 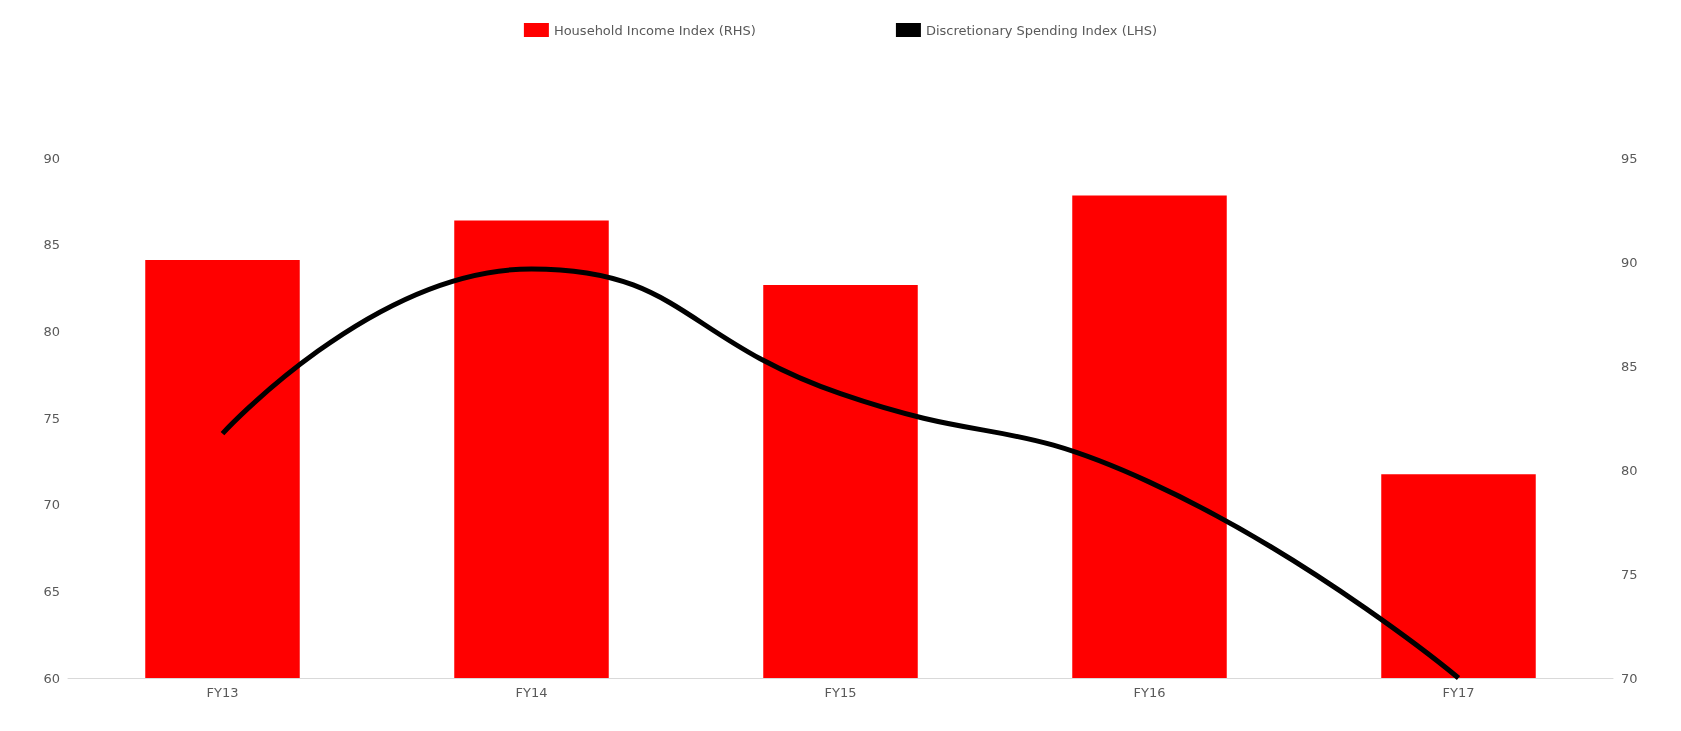 What do you see at coordinates (1629, 158) in the screenshot?
I see `y2-tick-label: 95` at bounding box center [1629, 158].